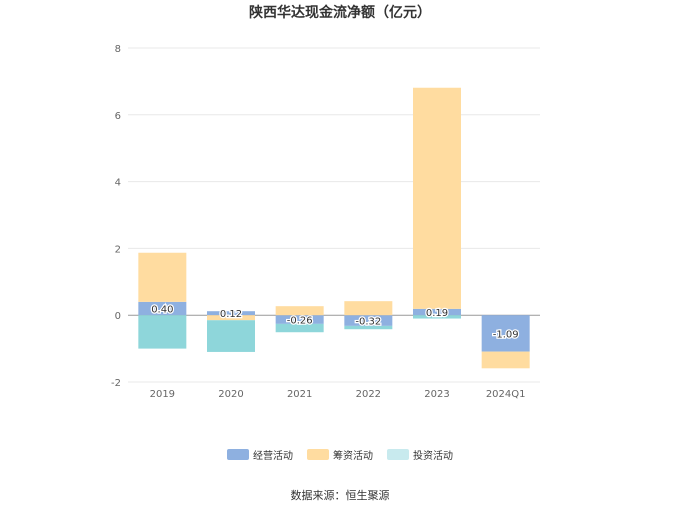  What do you see at coordinates (118, 249) in the screenshot?
I see `y-tick-label: 2` at bounding box center [118, 249].